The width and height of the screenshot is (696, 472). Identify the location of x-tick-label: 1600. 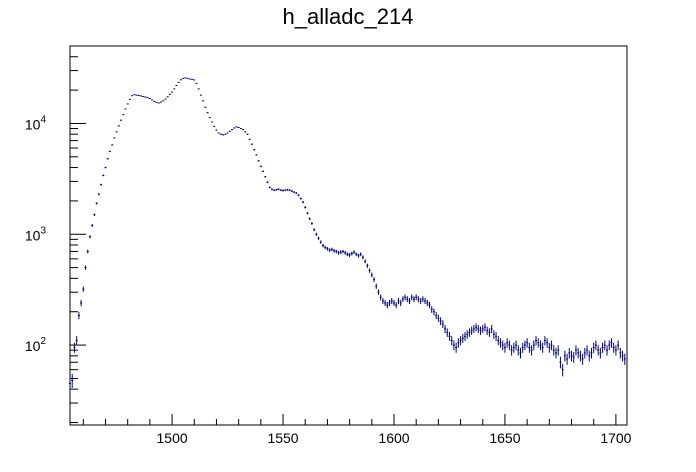
(393, 438).